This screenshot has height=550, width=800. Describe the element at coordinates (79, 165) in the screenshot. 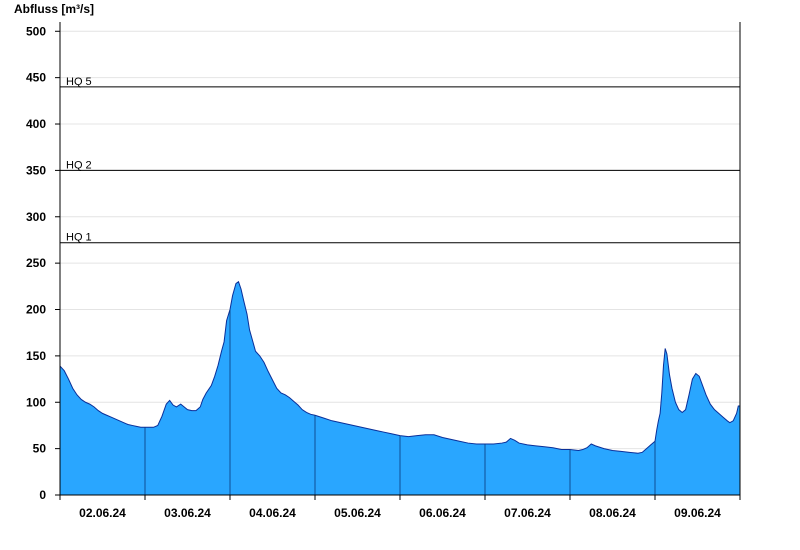

I see `reference-line-label: HQ 2` at that location.